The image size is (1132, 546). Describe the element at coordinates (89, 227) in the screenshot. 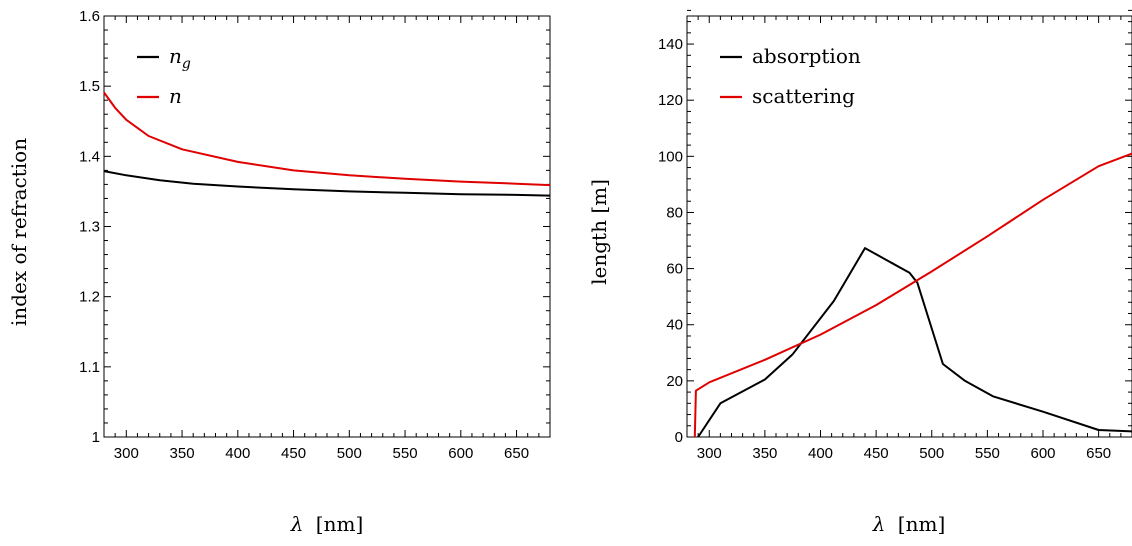

I see `y-tick-label: 1.3` at that location.